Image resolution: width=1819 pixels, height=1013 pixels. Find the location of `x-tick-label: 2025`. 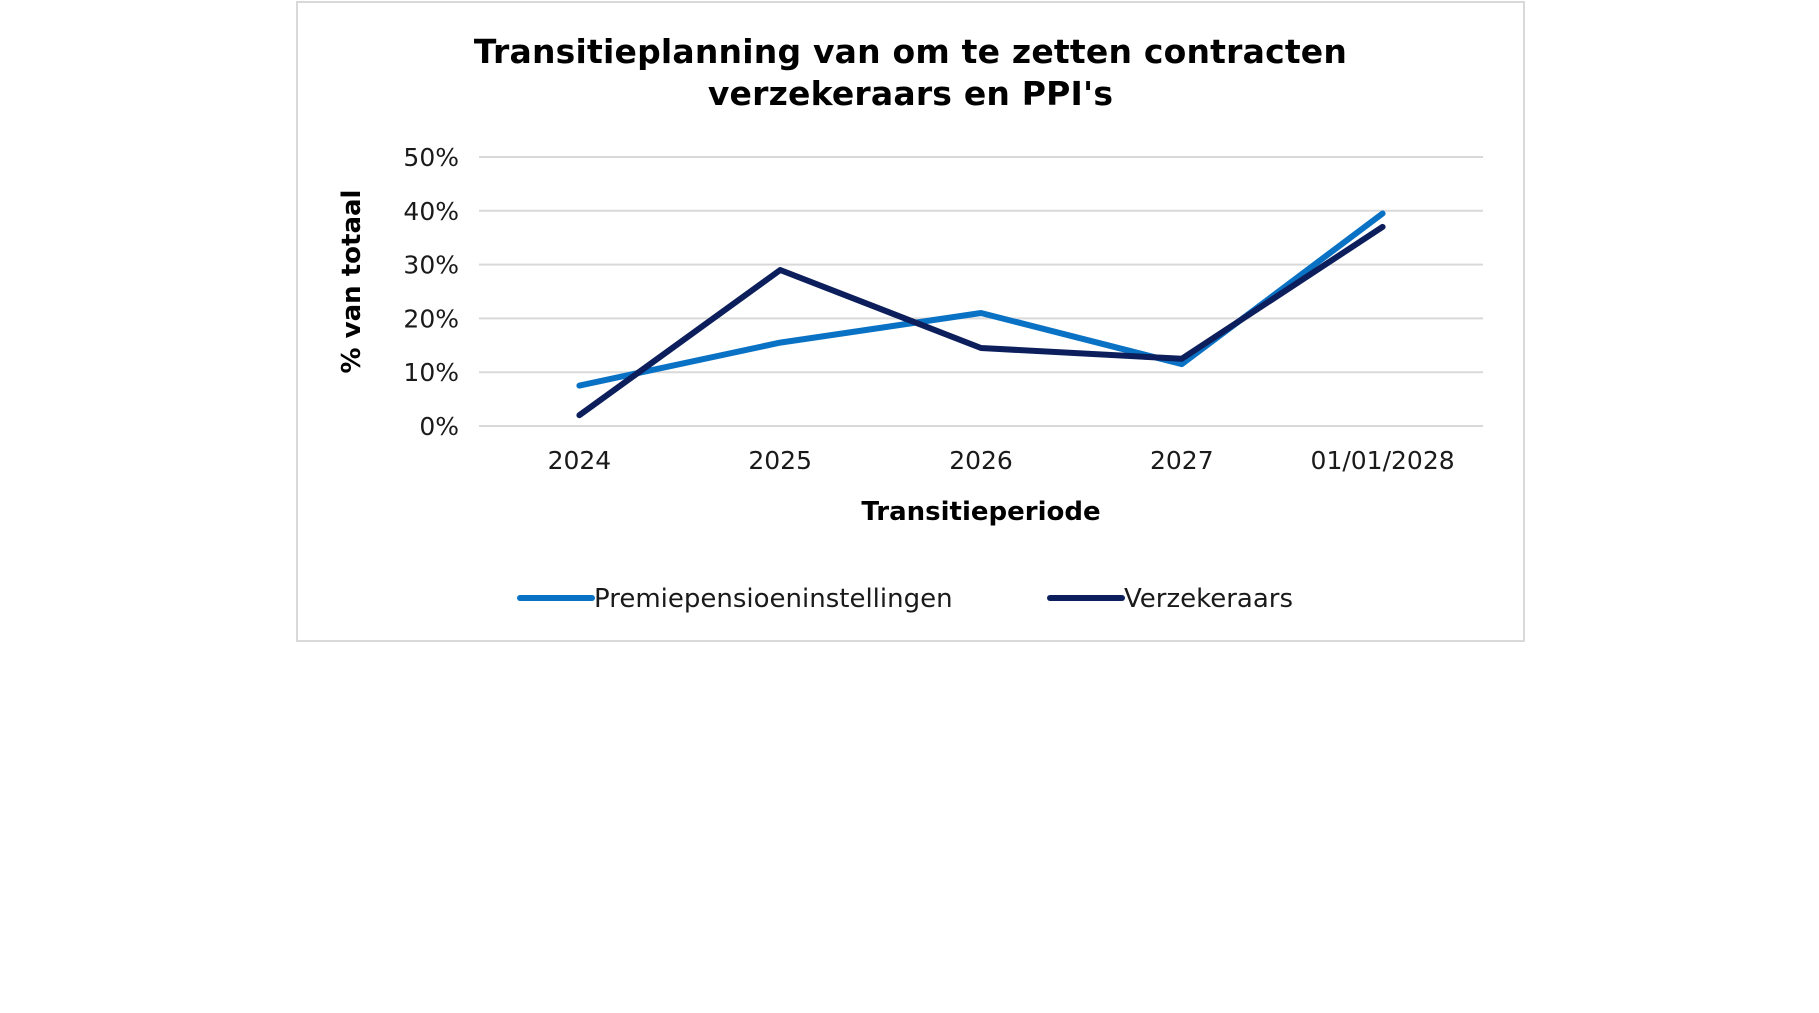

x-tick-label: 2025 is located at coordinates (780, 460).